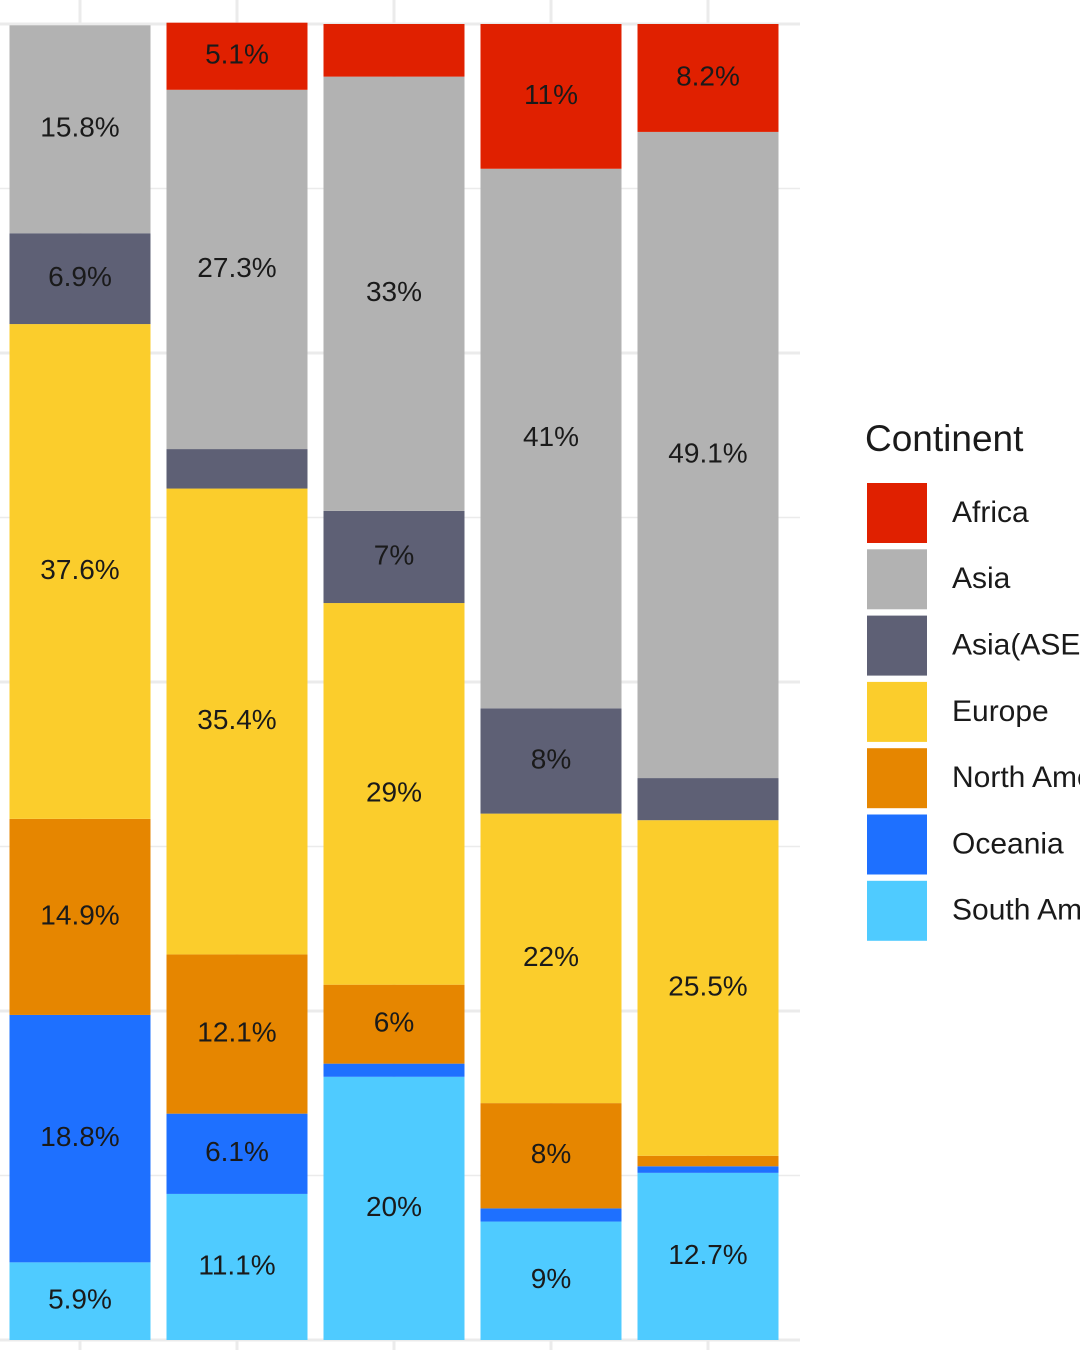  I want to click on legend-title: Continent, so click(944, 438).